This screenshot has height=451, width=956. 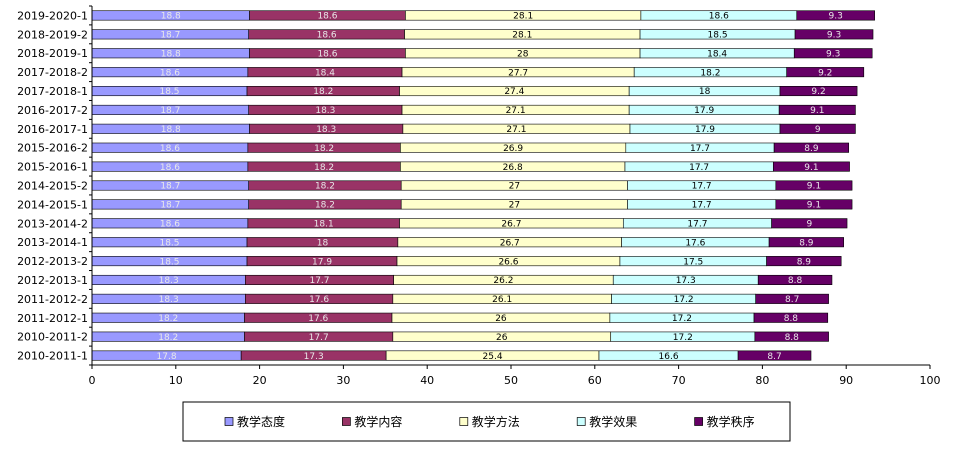 I want to click on legend-label: 教学态度, so click(x=261, y=421).